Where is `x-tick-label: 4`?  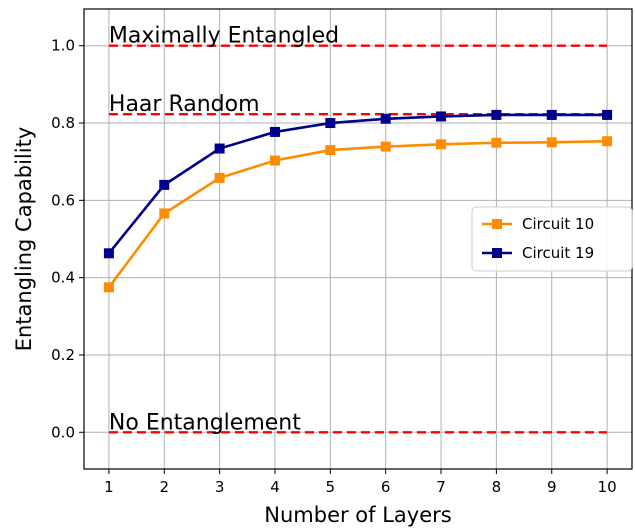
x-tick-label: 4 is located at coordinates (275, 487).